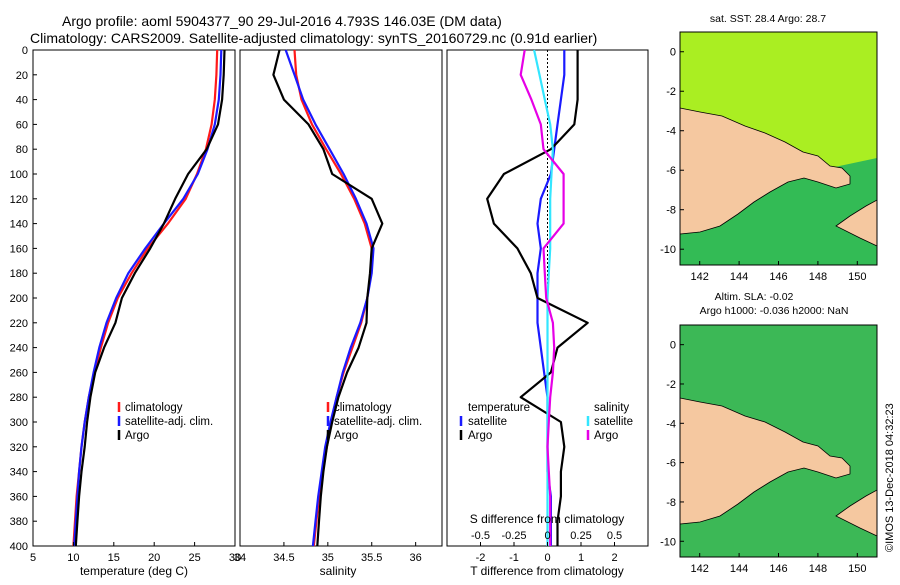 This screenshot has width=900, height=585. I want to click on sst-map-land, so click(765, 171).